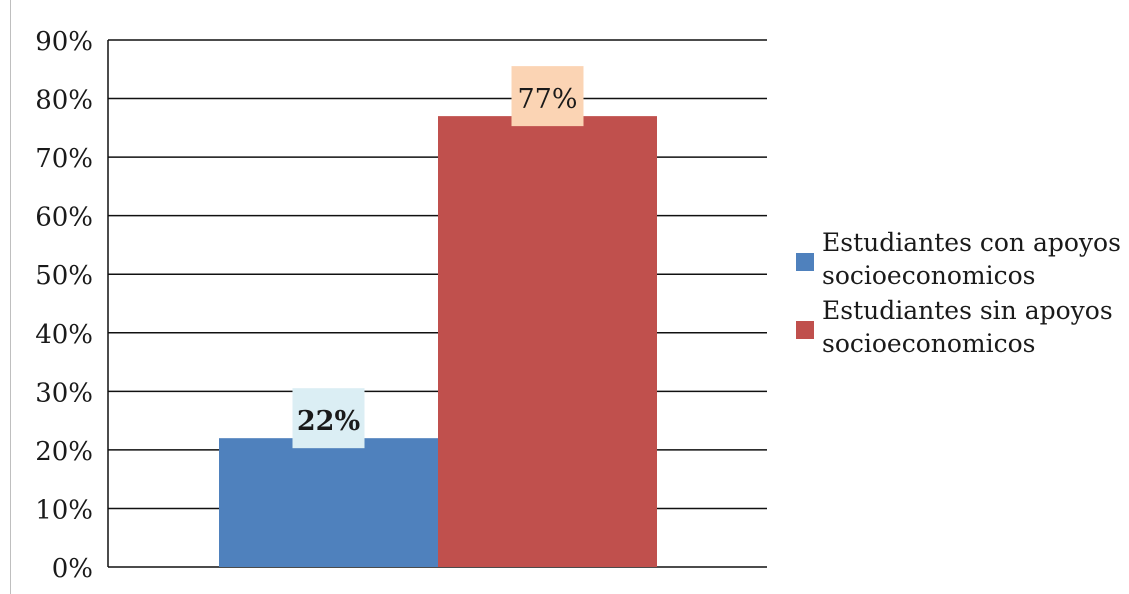 This screenshot has height=594, width=1129. I want to click on data-label-1: 22%, so click(328, 418).